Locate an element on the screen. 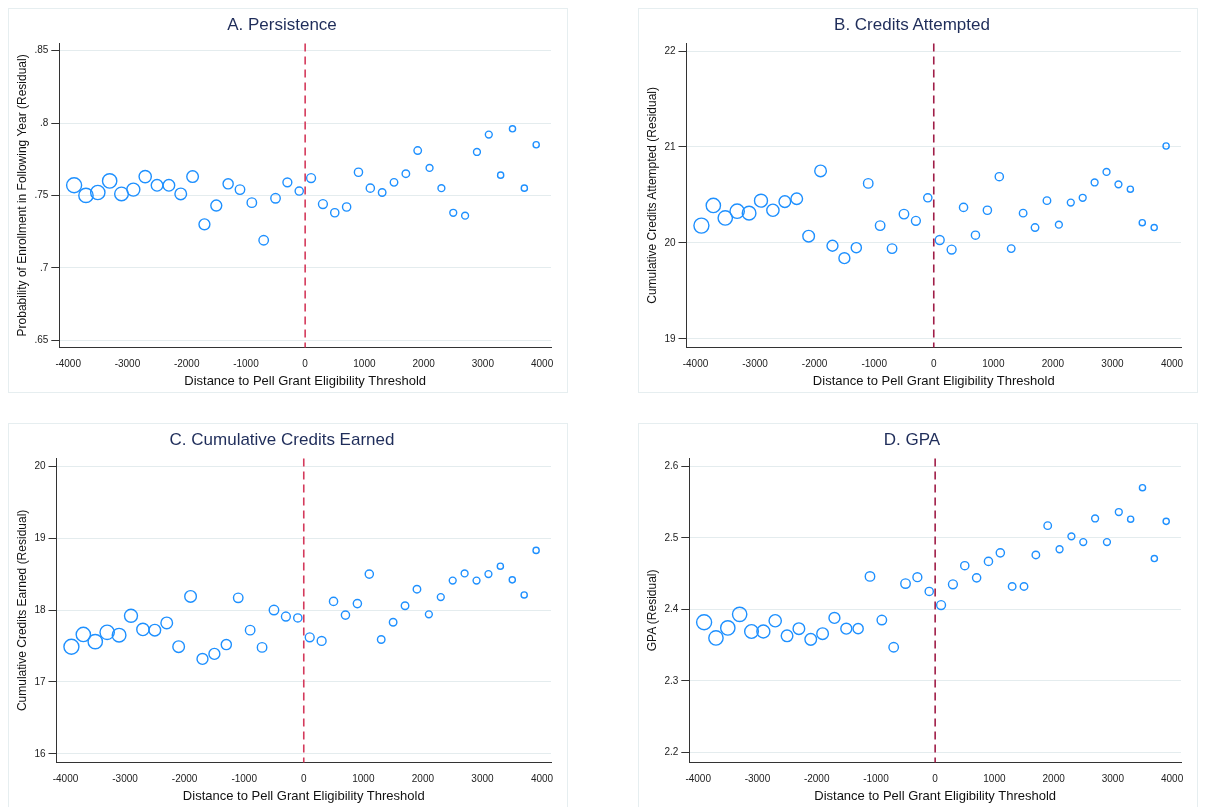 Image resolution: width=1215 pixels, height=807 pixels. y-tick-label: 2.3 is located at coordinates (671, 680).